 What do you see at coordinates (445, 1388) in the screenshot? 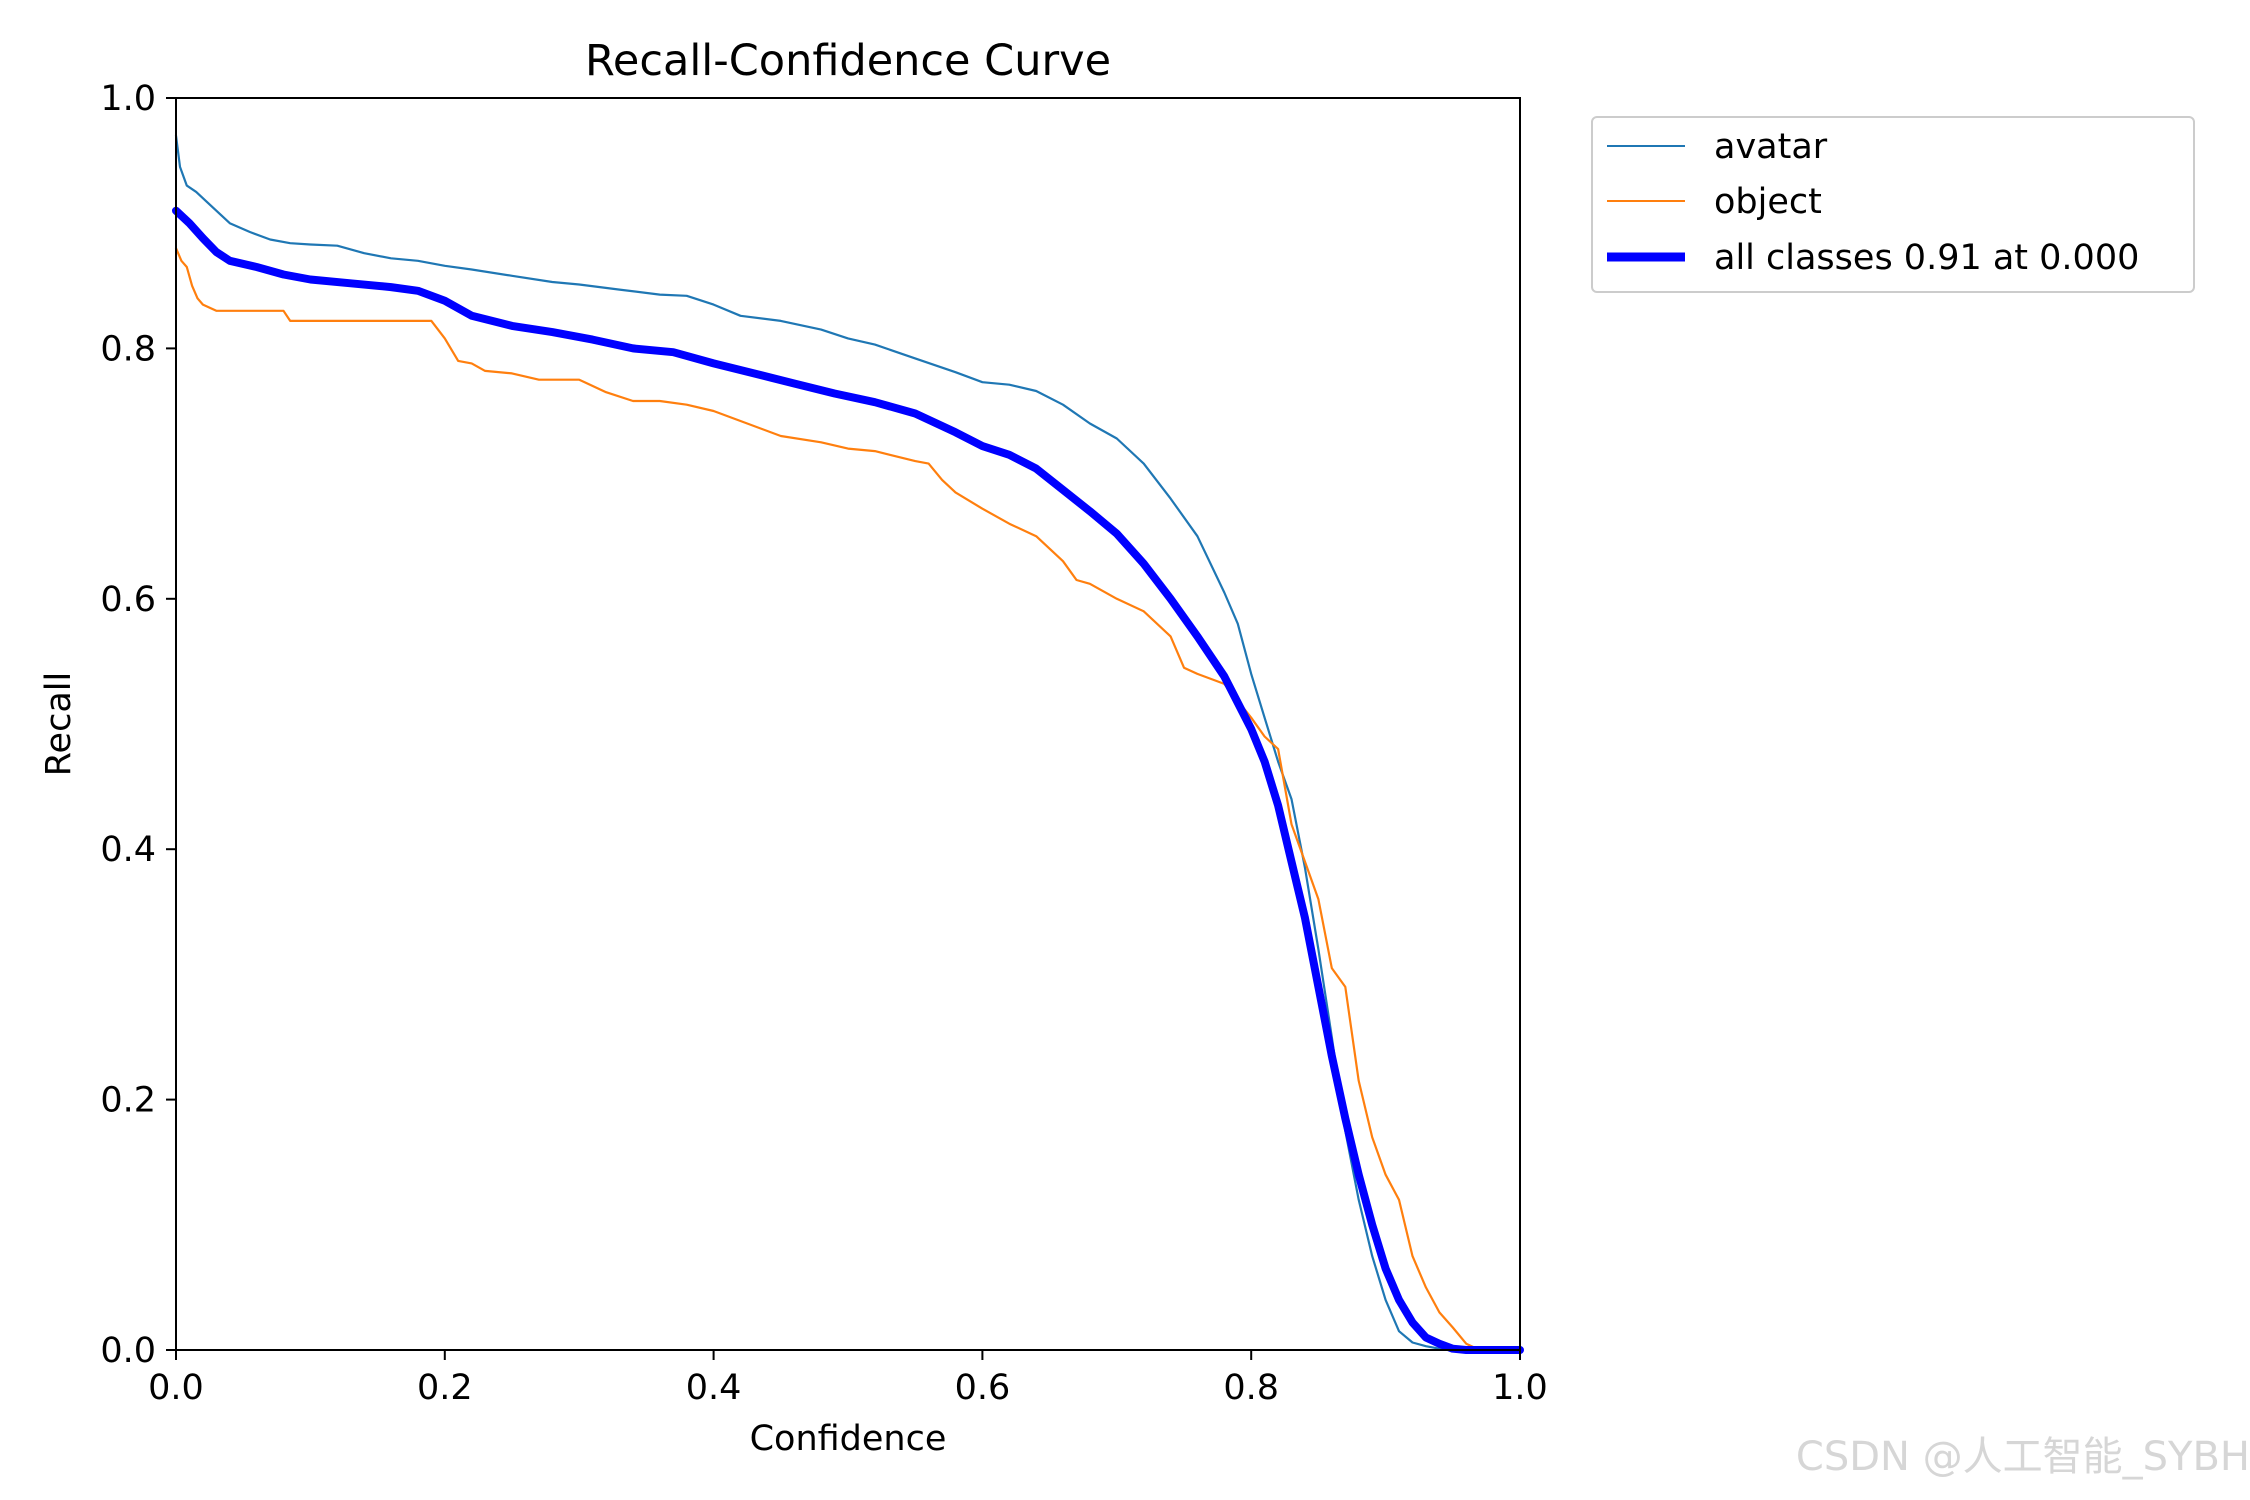
I see `x-tick-label: 0.2` at bounding box center [445, 1388].